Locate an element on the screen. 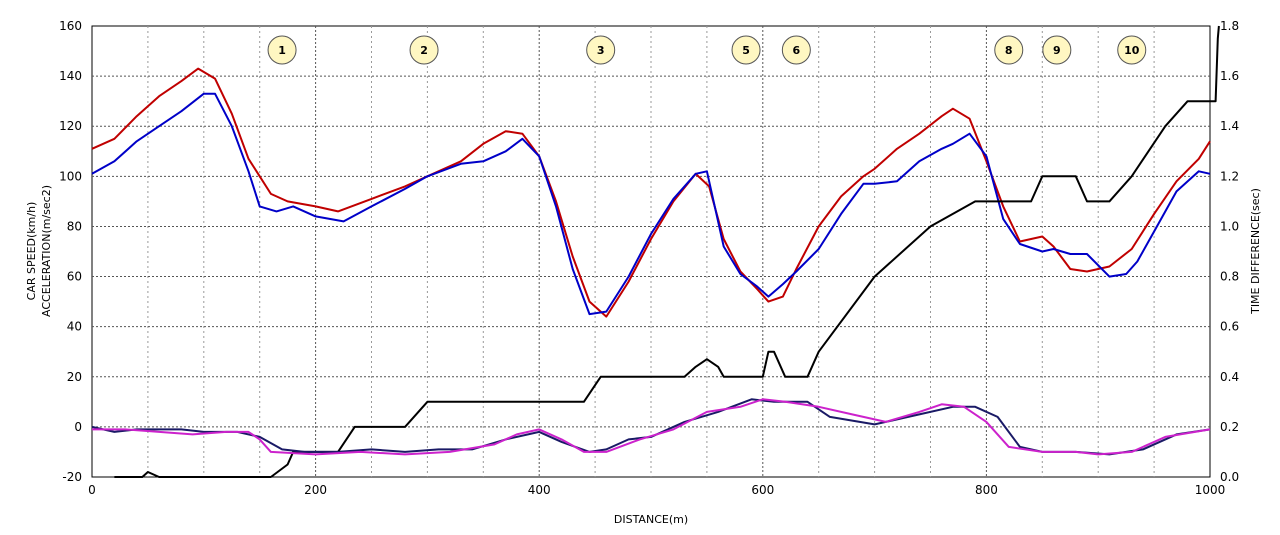 The height and width of the screenshot is (535, 1280). y-left-tick-label: 80 is located at coordinates (74, 226).